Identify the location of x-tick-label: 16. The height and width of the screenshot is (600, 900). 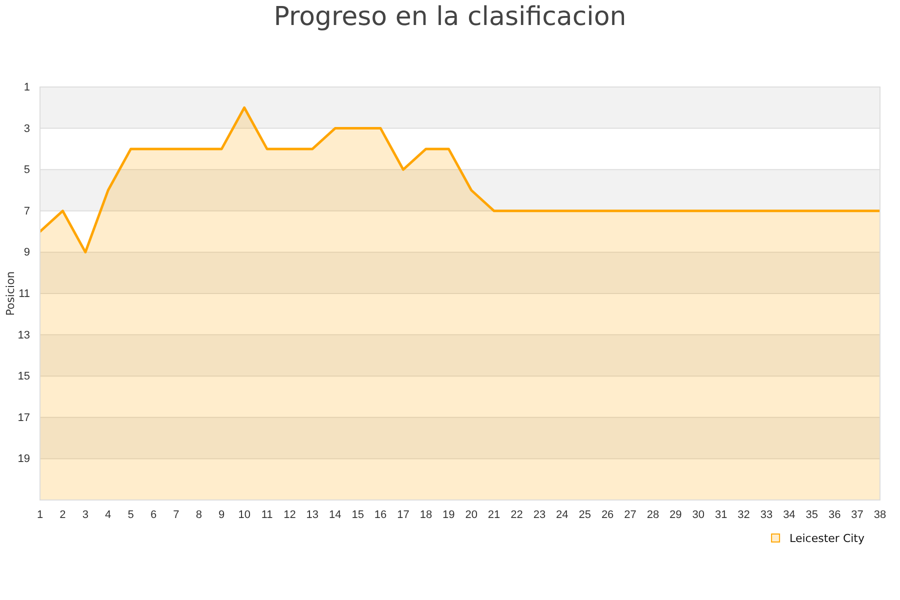
(380, 514).